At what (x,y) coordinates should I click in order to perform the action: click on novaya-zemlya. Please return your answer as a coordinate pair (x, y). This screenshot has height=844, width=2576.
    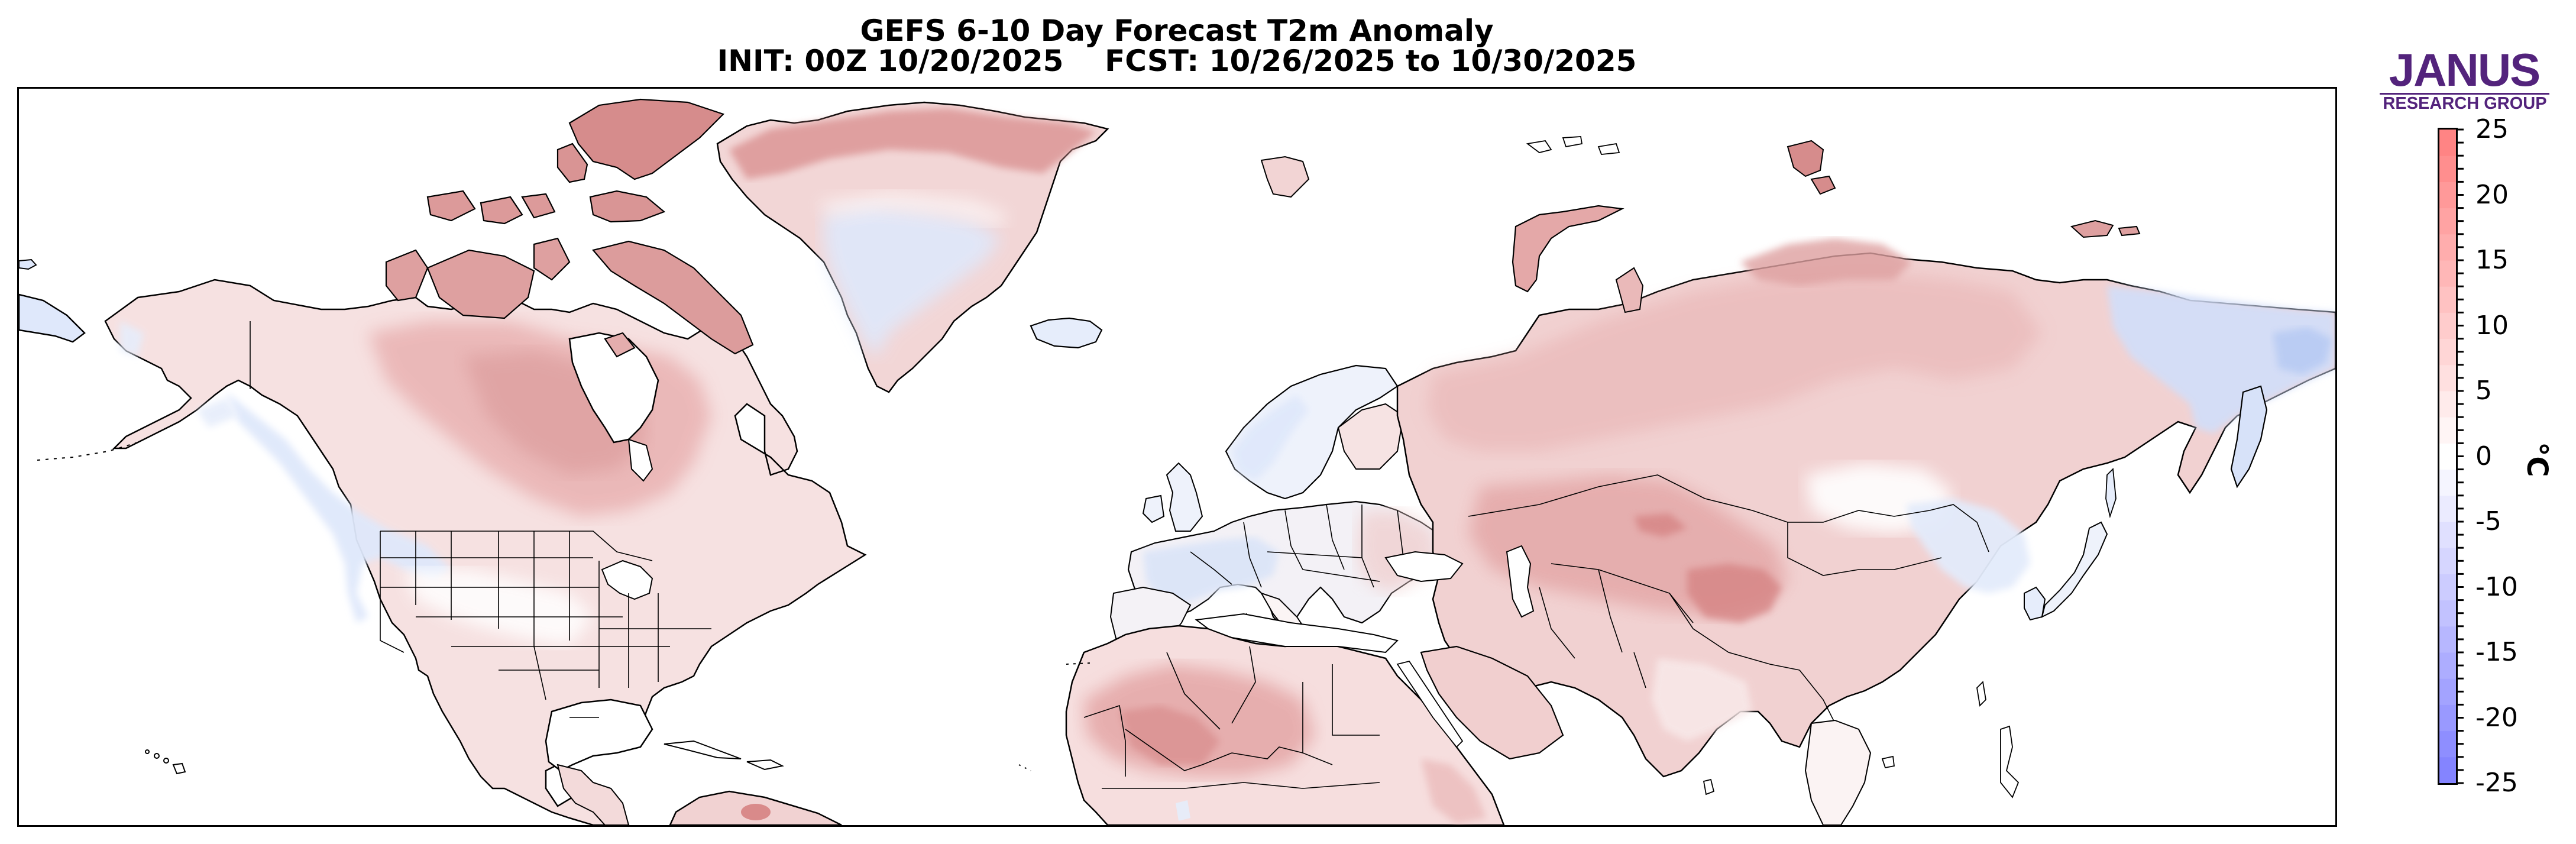
    Looking at the image, I should click on (1568, 249).